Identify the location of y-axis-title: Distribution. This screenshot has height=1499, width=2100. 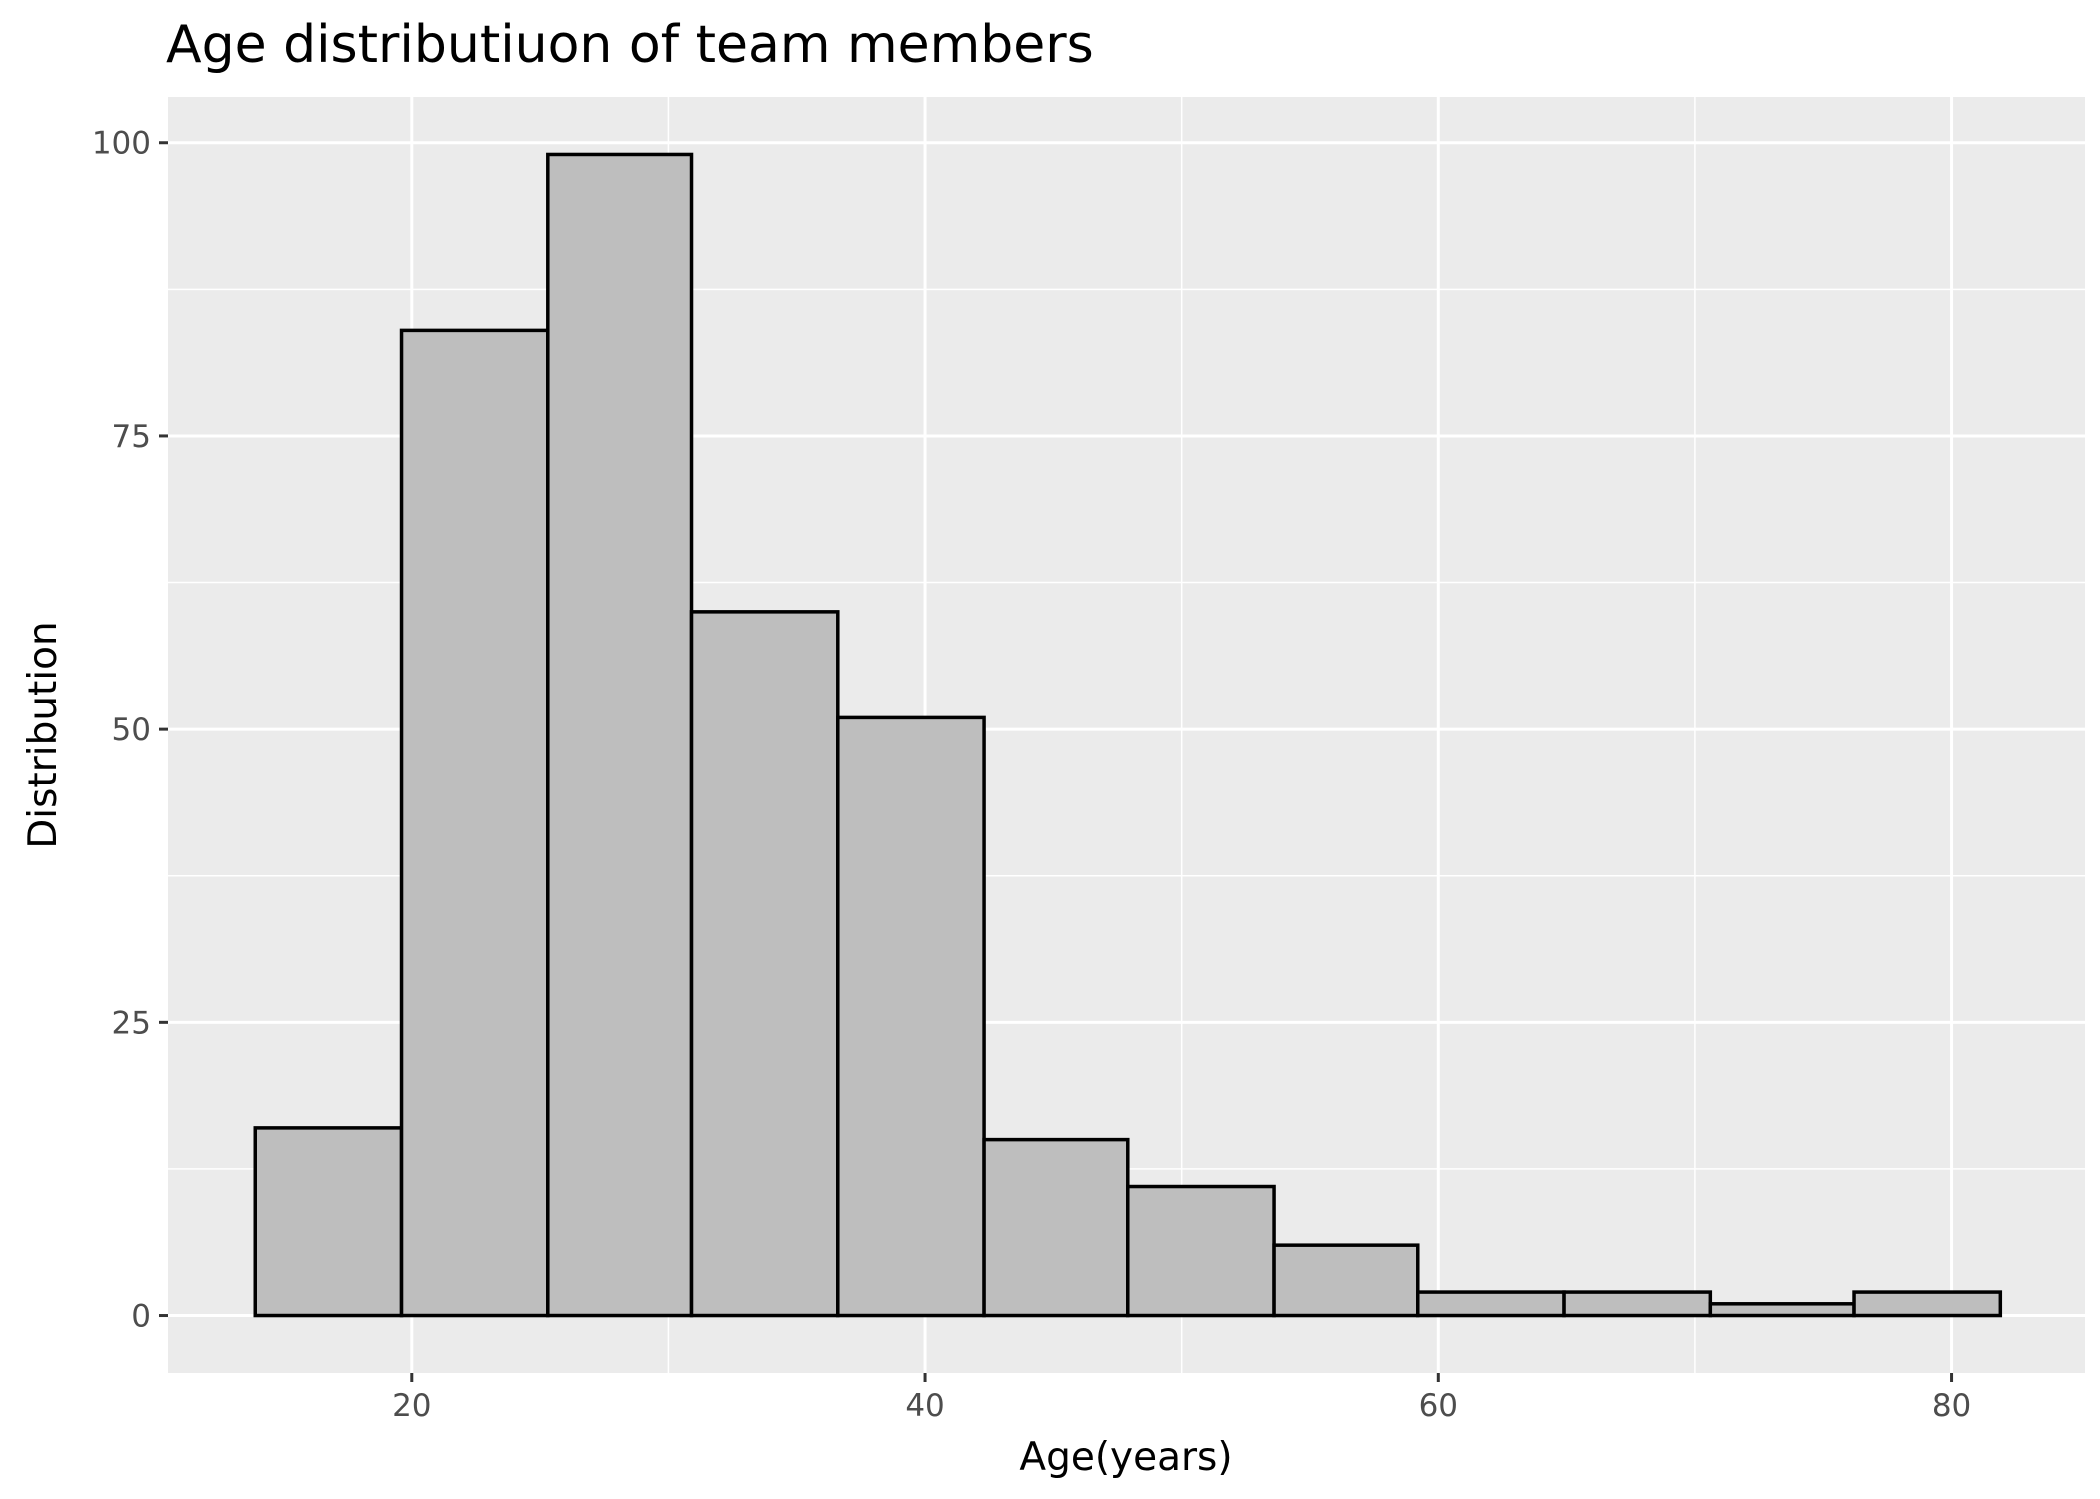
(43, 735).